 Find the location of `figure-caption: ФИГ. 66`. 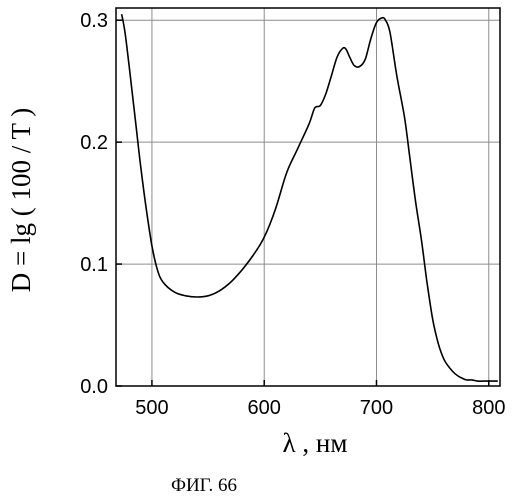

figure-caption: ФИГ. 66 is located at coordinates (204, 485).